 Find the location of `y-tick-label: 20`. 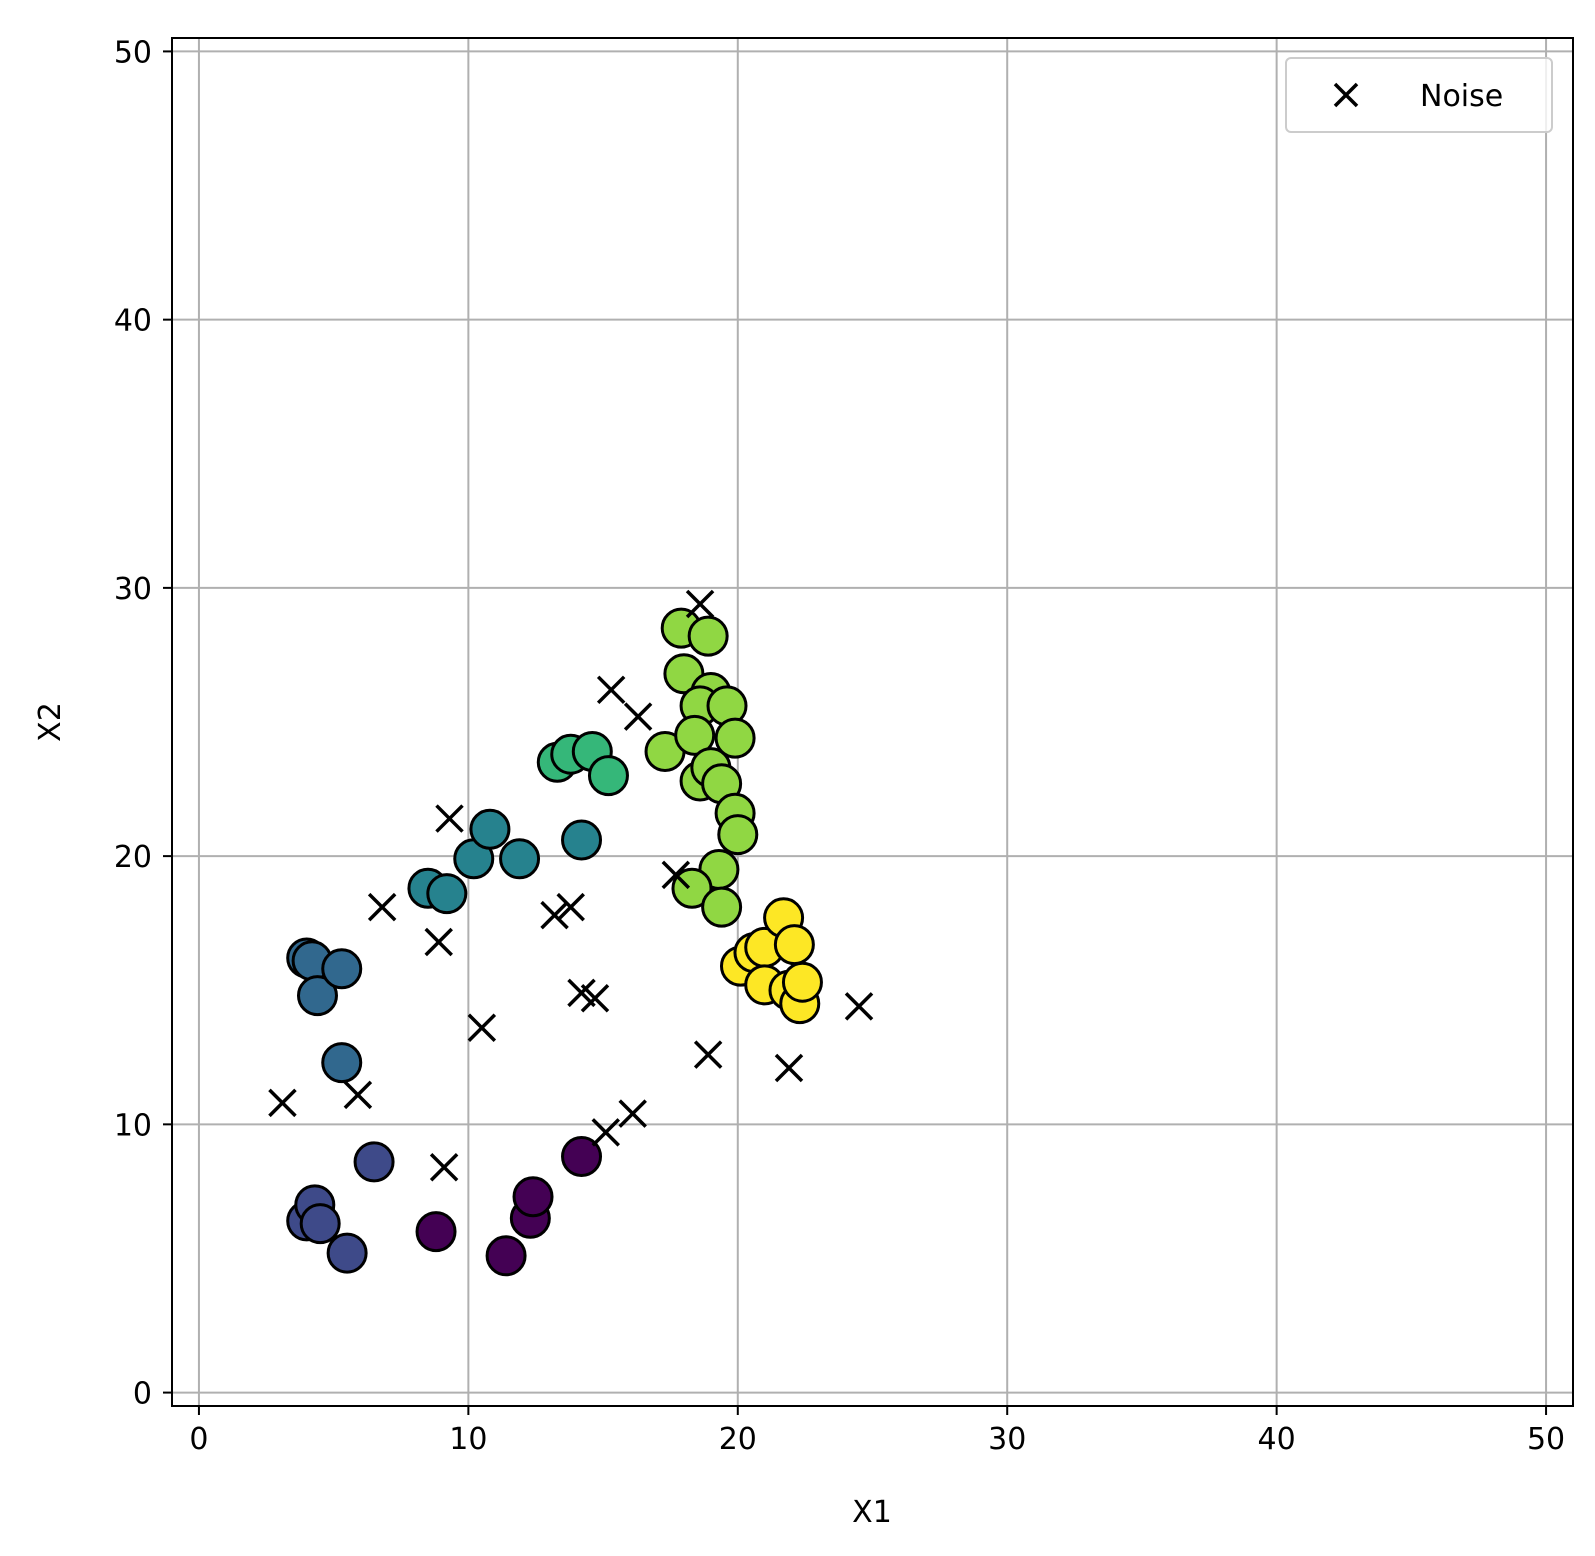

y-tick-label: 20 is located at coordinates (133, 857).